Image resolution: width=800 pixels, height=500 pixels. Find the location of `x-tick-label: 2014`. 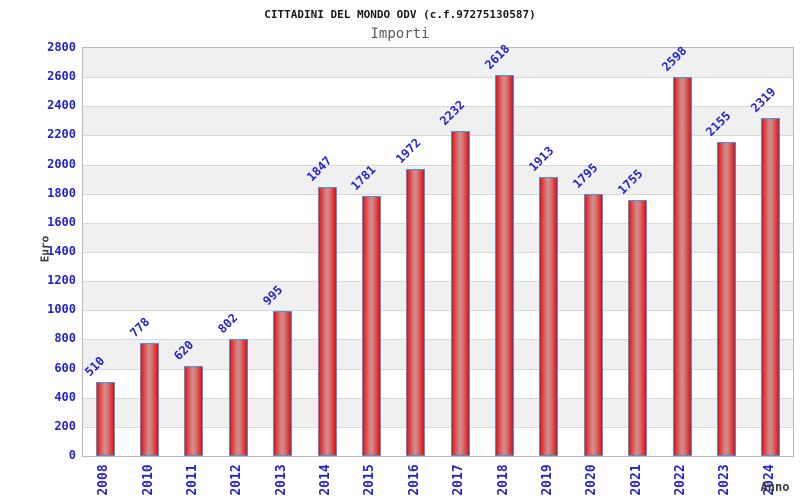

x-tick-label: 2014 is located at coordinates (326, 480).